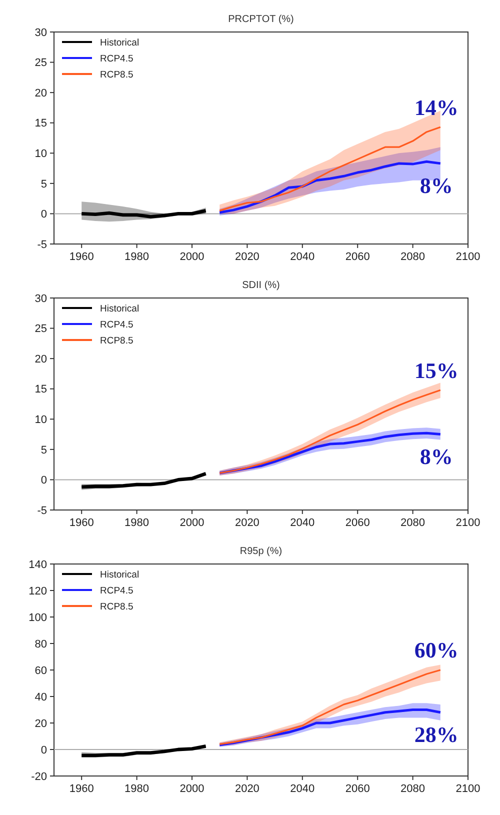 The height and width of the screenshot is (815, 500). I want to click on y-tick-label: 100, so click(37, 618).